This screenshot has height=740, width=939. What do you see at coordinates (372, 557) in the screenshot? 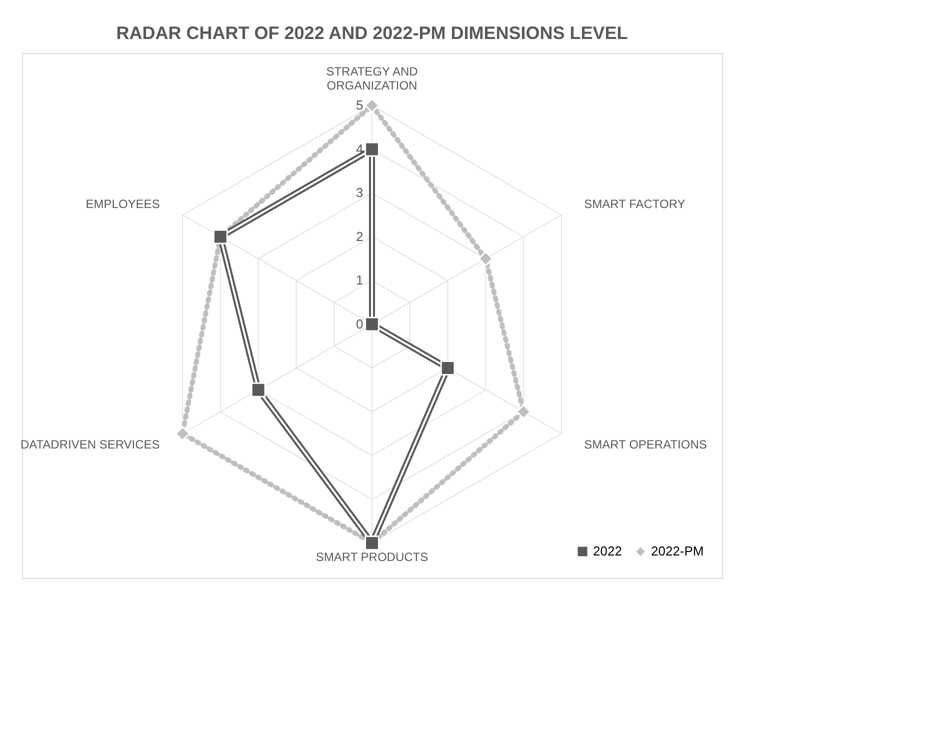
I see `spoke-label: SMART PRODUCTS` at bounding box center [372, 557].